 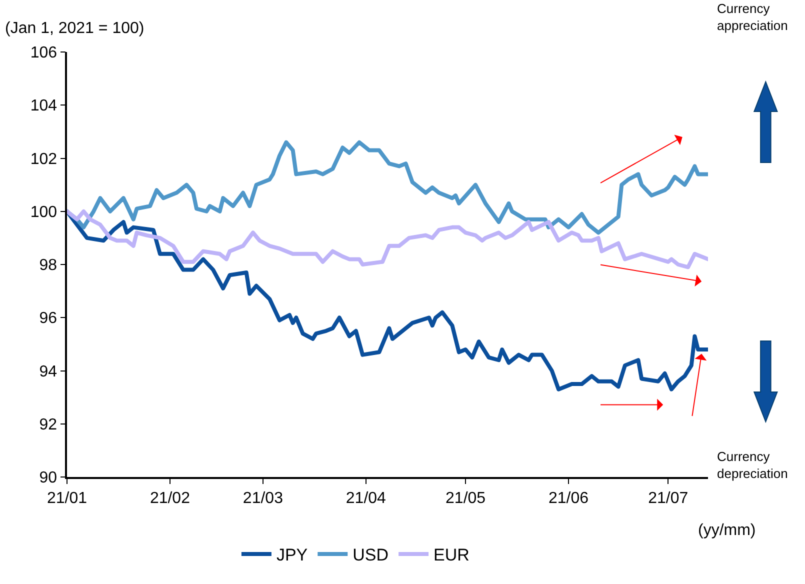 What do you see at coordinates (74, 28) in the screenshot?
I see `y-axis-title: (Jan 1, 2021 = 100)` at bounding box center [74, 28].